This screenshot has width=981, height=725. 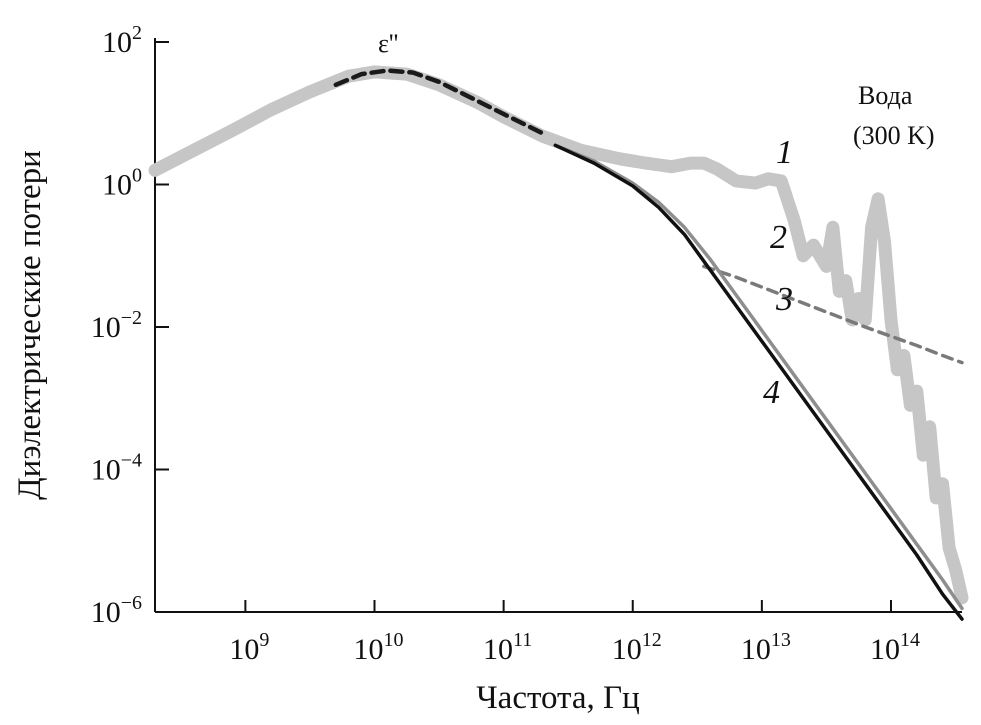 I want to click on y-tick-label: 10⁰, so click(x=122, y=183).